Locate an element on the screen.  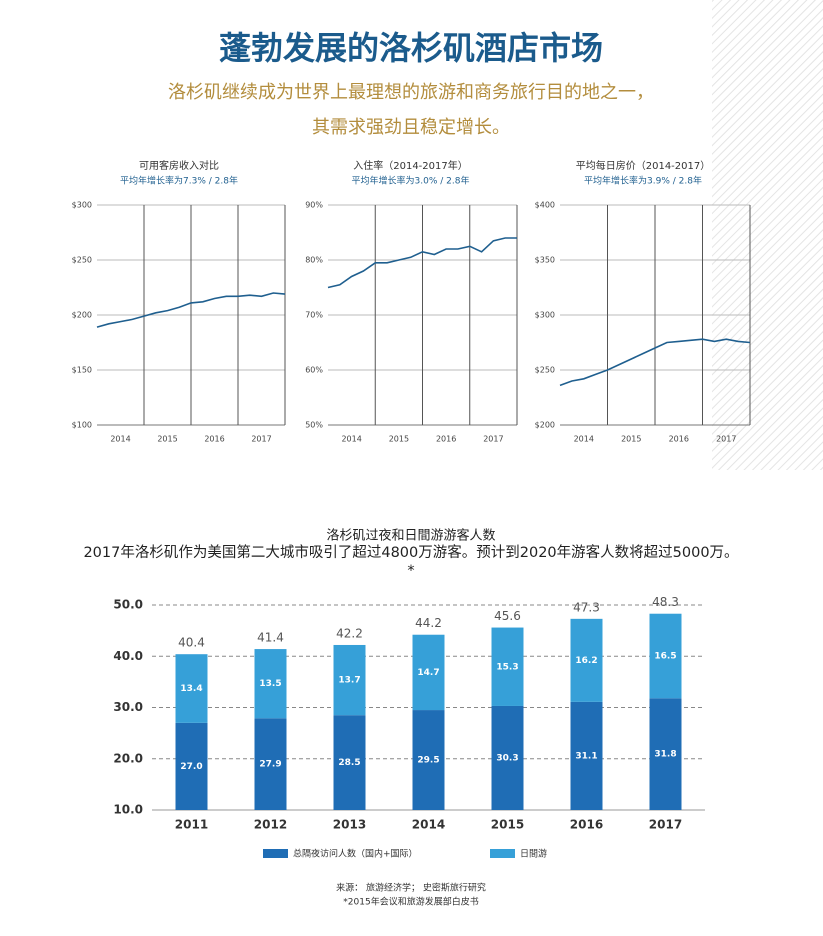
bar-value-label: 27.9 is located at coordinates (270, 765).